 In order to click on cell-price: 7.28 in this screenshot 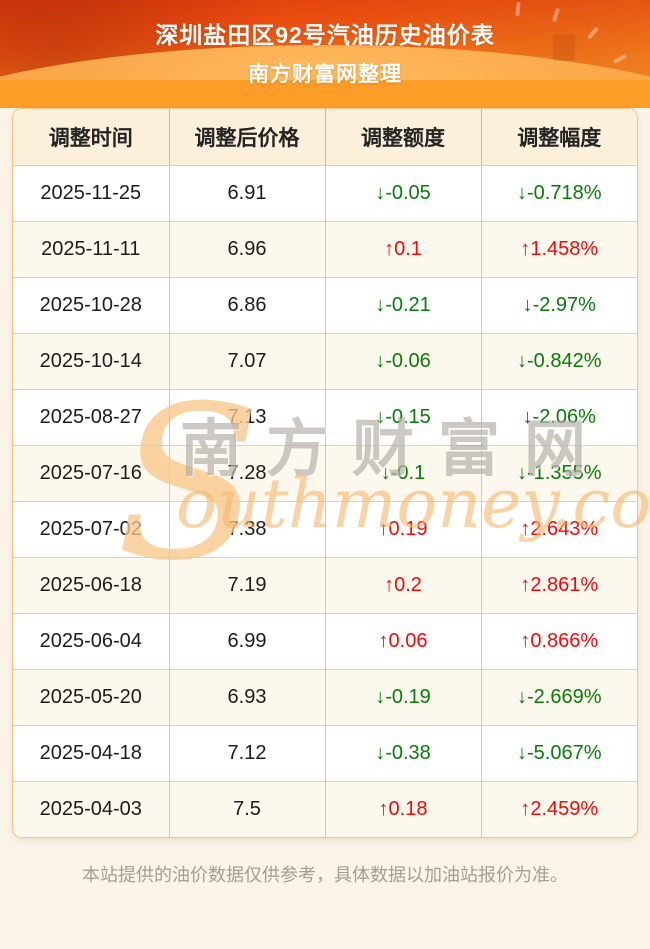, I will do `click(247, 472)`.